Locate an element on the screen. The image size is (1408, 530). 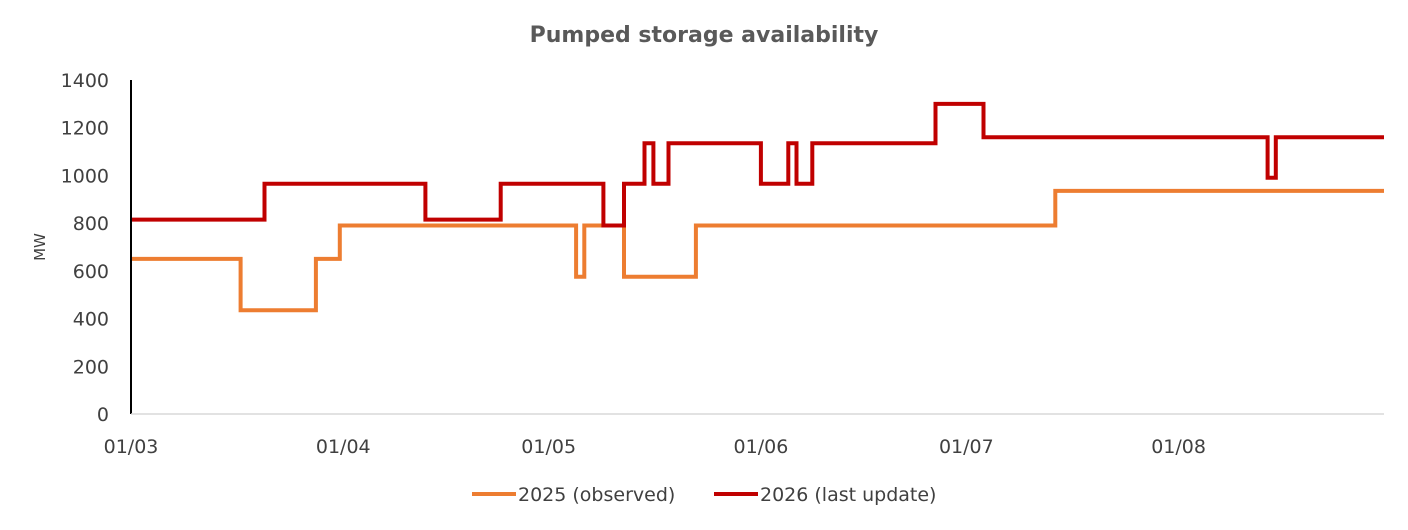
x-tick-label: 01/03 is located at coordinates (131, 447).